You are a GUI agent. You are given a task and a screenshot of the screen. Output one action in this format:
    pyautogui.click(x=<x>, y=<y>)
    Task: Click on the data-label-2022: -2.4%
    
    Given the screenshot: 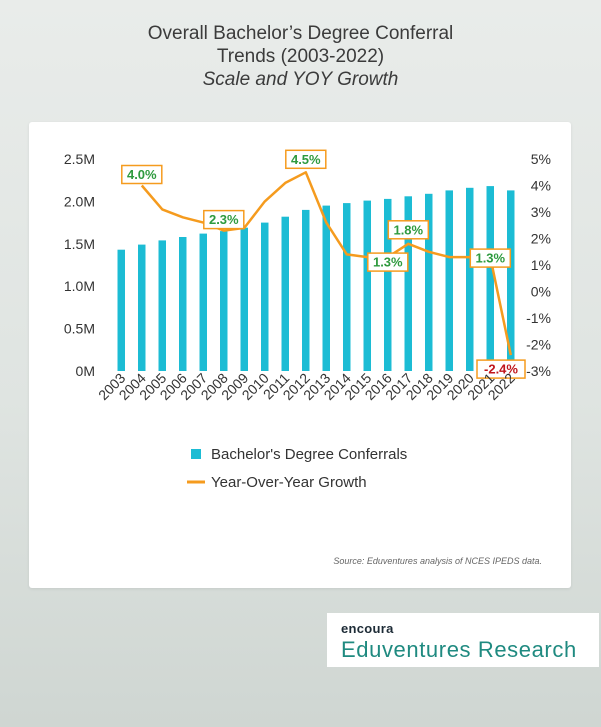 What is the action you would take?
    pyautogui.click(x=501, y=369)
    